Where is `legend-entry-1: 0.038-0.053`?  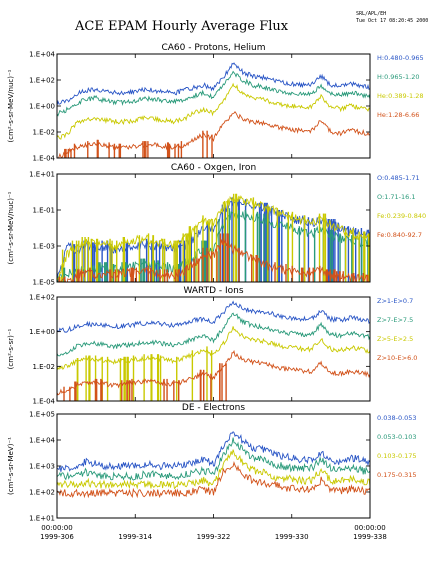 legend-entry-1: 0.038-0.053 is located at coordinates (397, 418).